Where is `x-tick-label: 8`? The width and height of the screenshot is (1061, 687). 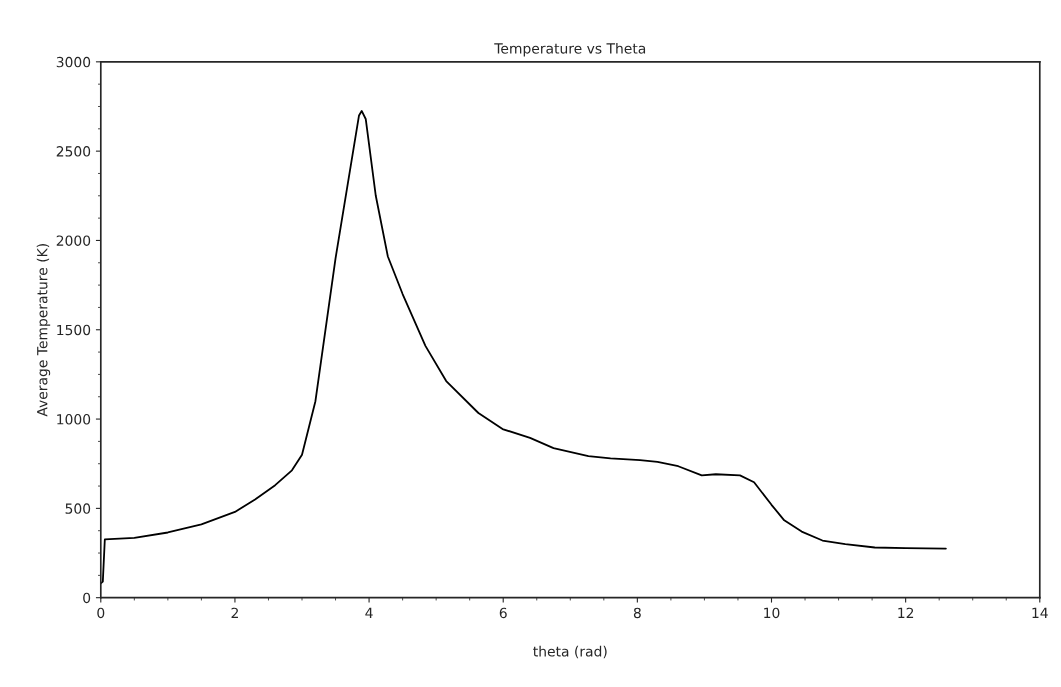 x-tick-label: 8 is located at coordinates (637, 613).